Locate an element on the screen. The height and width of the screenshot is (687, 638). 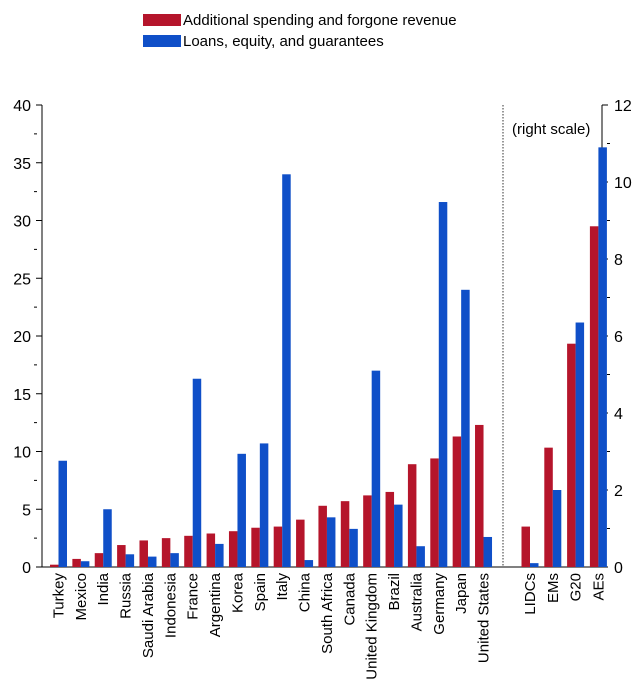
left-tick-label: 30 is located at coordinates (22, 222).